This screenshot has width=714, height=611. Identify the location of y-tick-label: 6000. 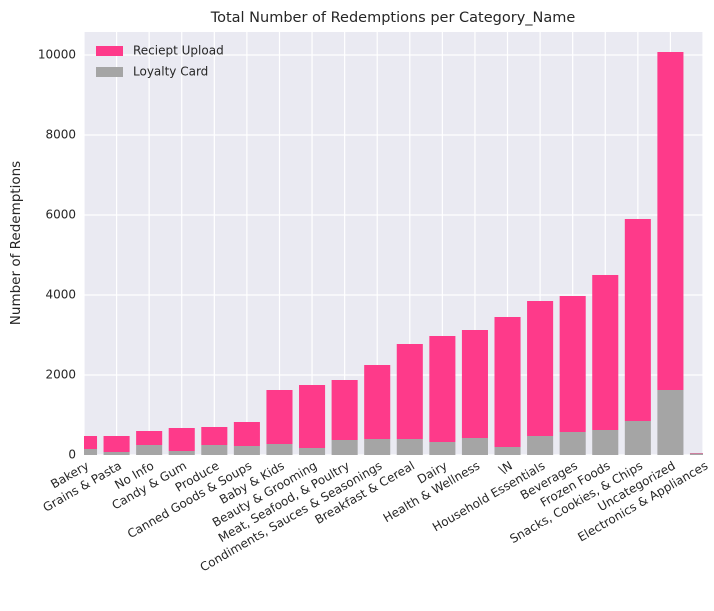
(60, 215).